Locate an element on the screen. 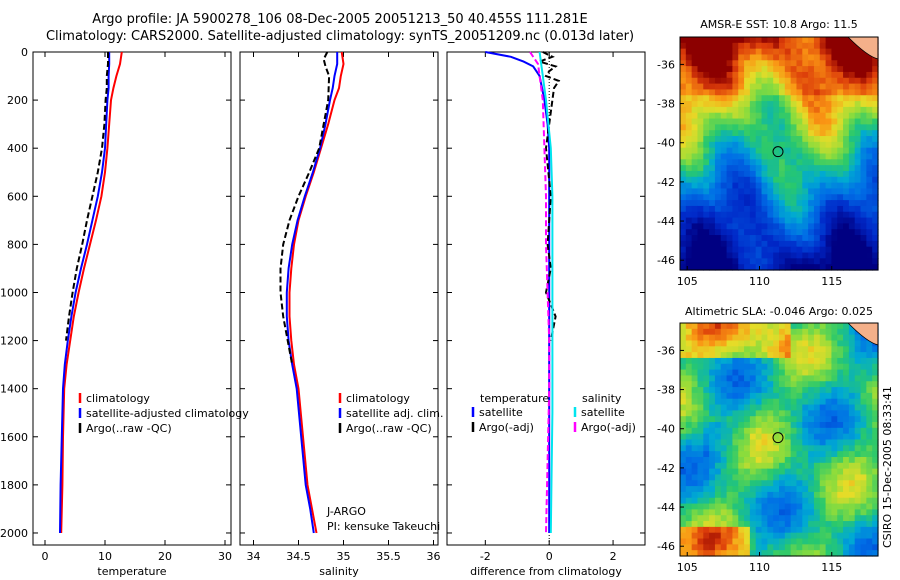 Image resolution: width=900 pixels, height=580 pixels. temperature-ytick-label: 1600 is located at coordinates (14, 437).